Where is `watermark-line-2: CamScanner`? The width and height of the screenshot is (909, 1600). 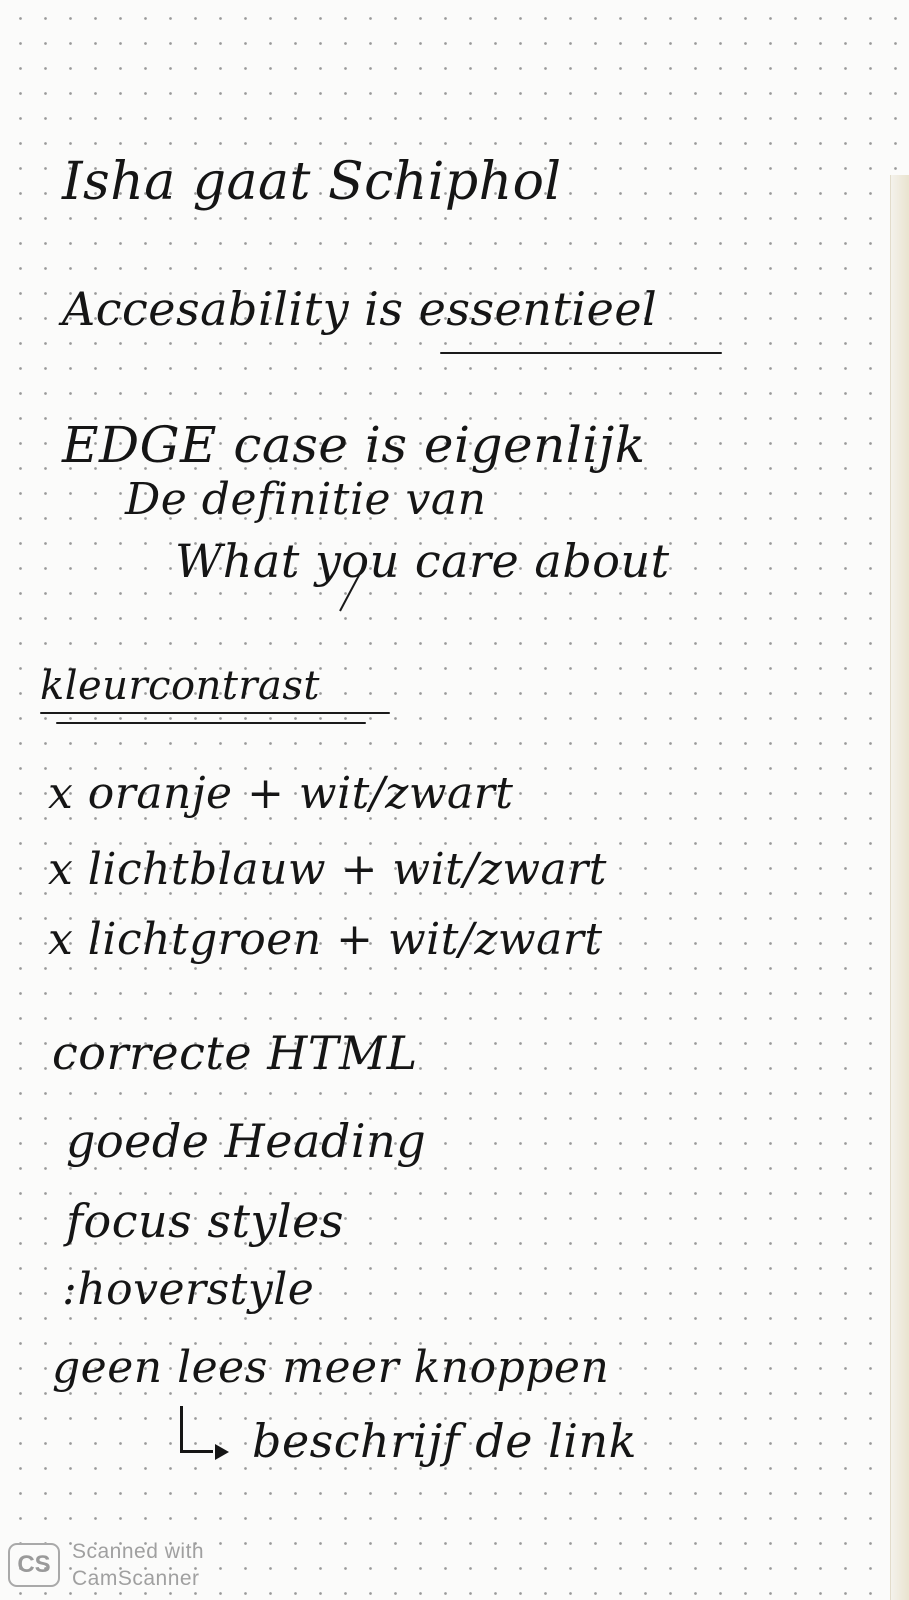
watermark-line-2: CamScanner is located at coordinates (136, 1578).